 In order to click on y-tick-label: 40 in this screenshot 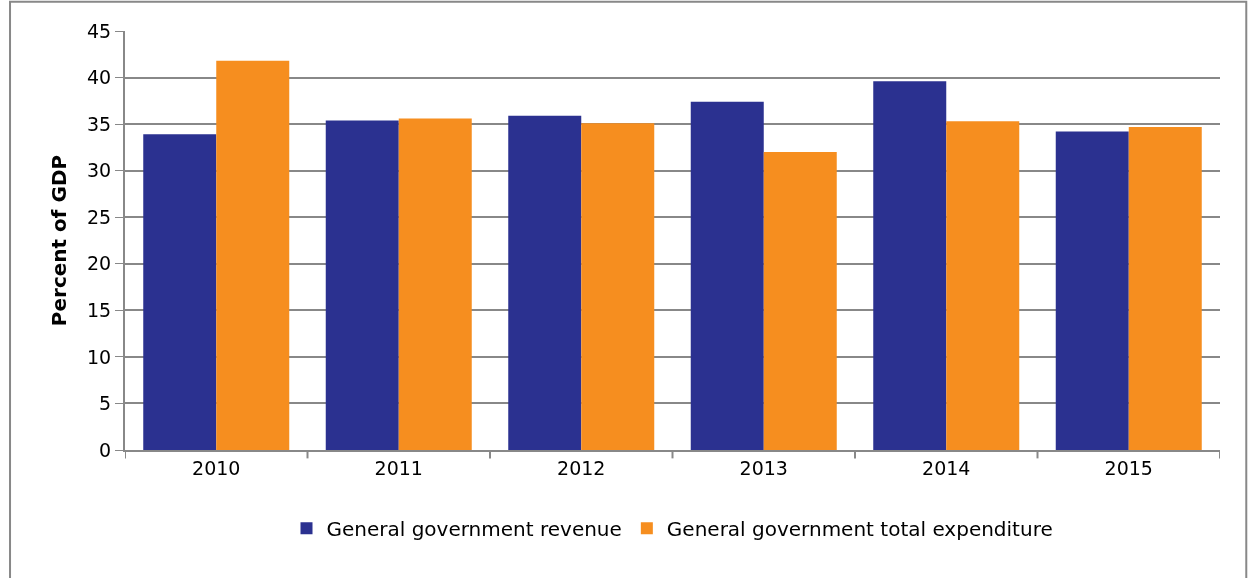, I will do `click(99, 77)`.